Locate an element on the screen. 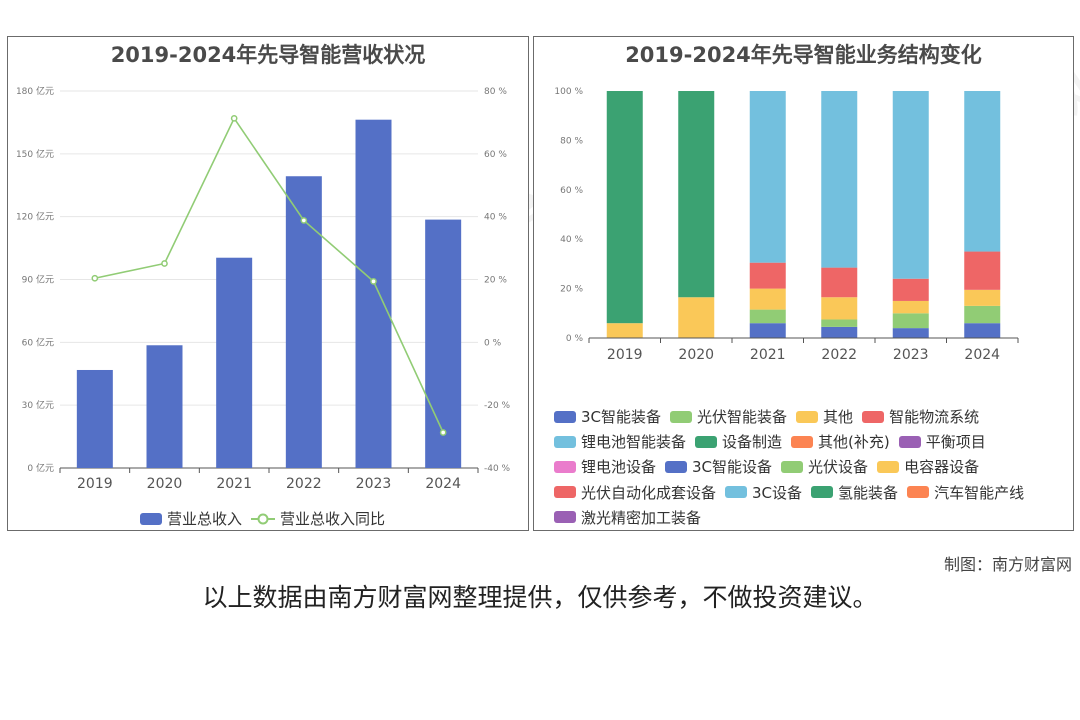  legend-label: 光伏智能装备 is located at coordinates (742, 417).